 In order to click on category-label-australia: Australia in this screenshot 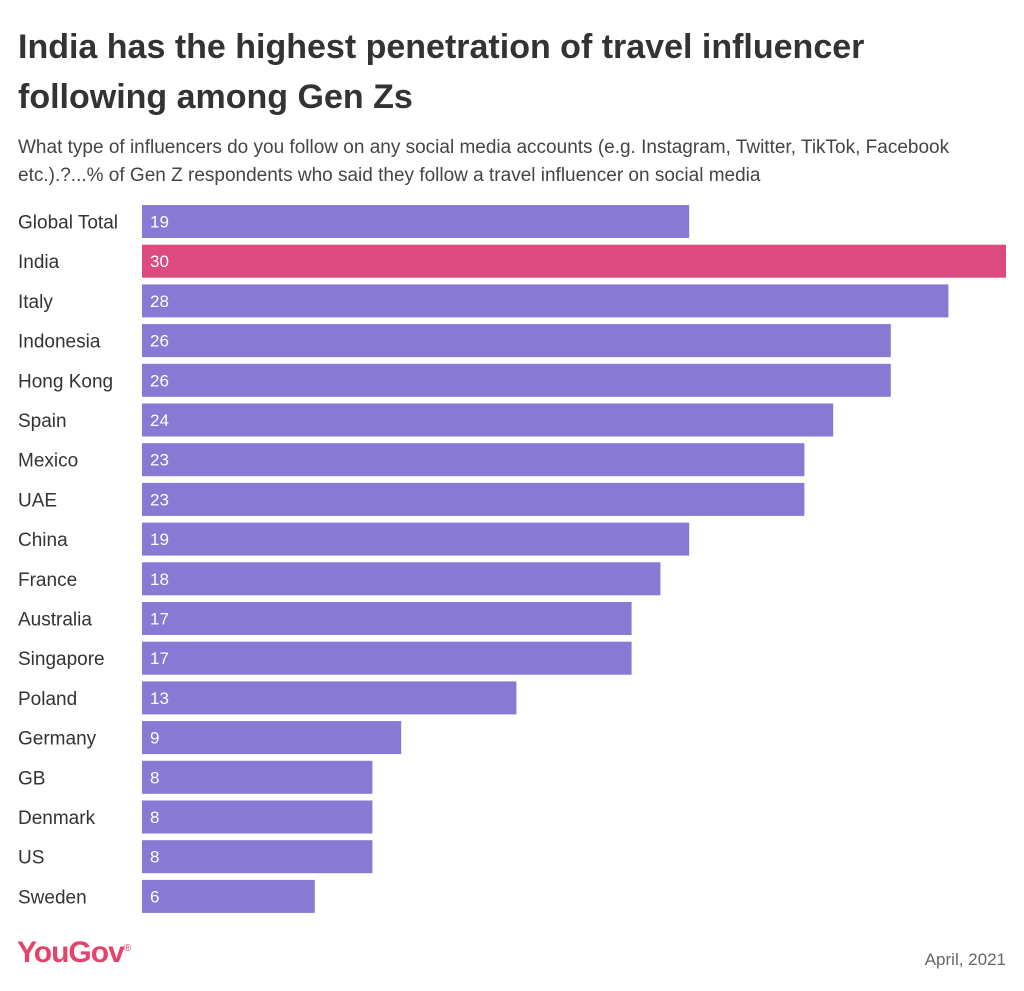, I will do `click(55, 620)`.